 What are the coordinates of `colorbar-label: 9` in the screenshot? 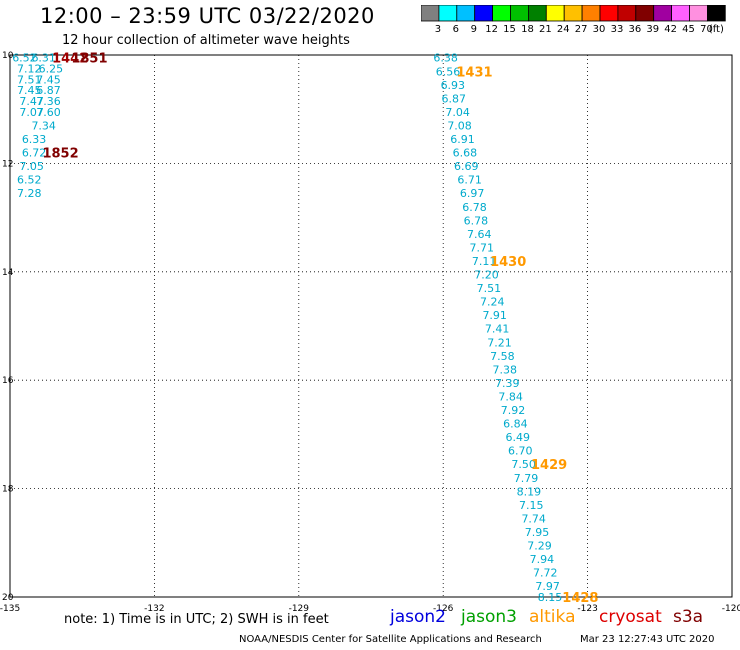 It's located at (474, 29).